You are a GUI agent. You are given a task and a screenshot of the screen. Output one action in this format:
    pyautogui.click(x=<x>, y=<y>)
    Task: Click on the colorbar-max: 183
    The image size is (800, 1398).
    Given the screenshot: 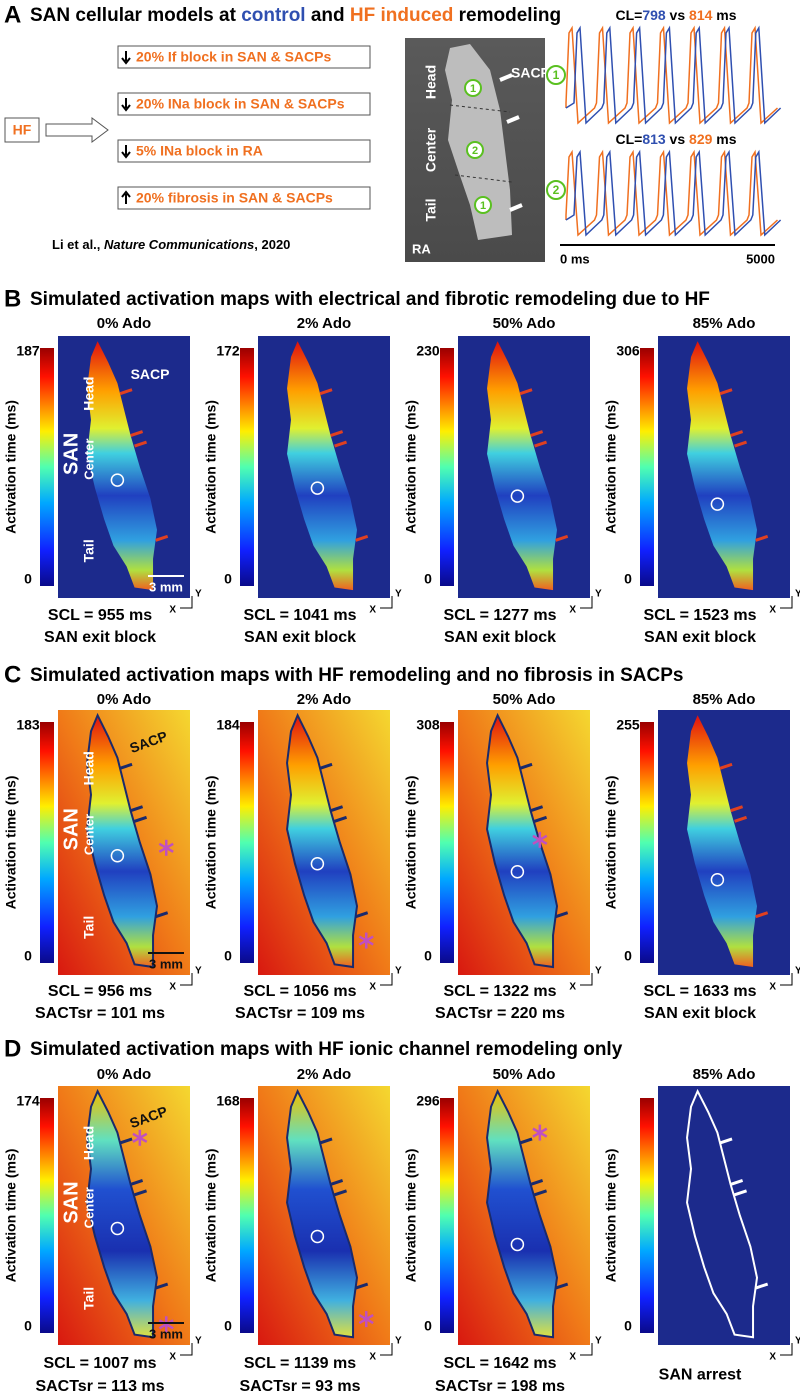 What is the action you would take?
    pyautogui.click(x=28, y=725)
    